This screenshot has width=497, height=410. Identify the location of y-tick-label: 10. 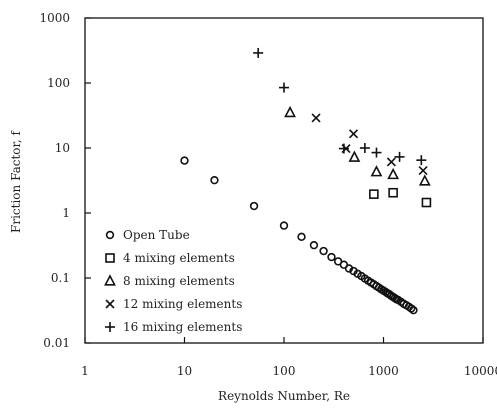
(62, 148).